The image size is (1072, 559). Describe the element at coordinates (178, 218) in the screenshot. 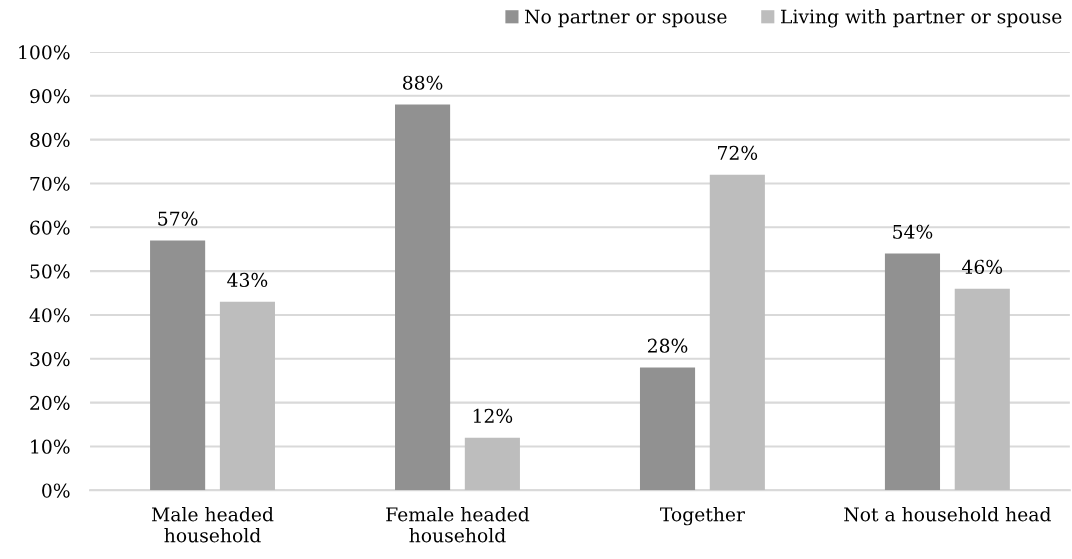

I see `data-label: 57%` at that location.